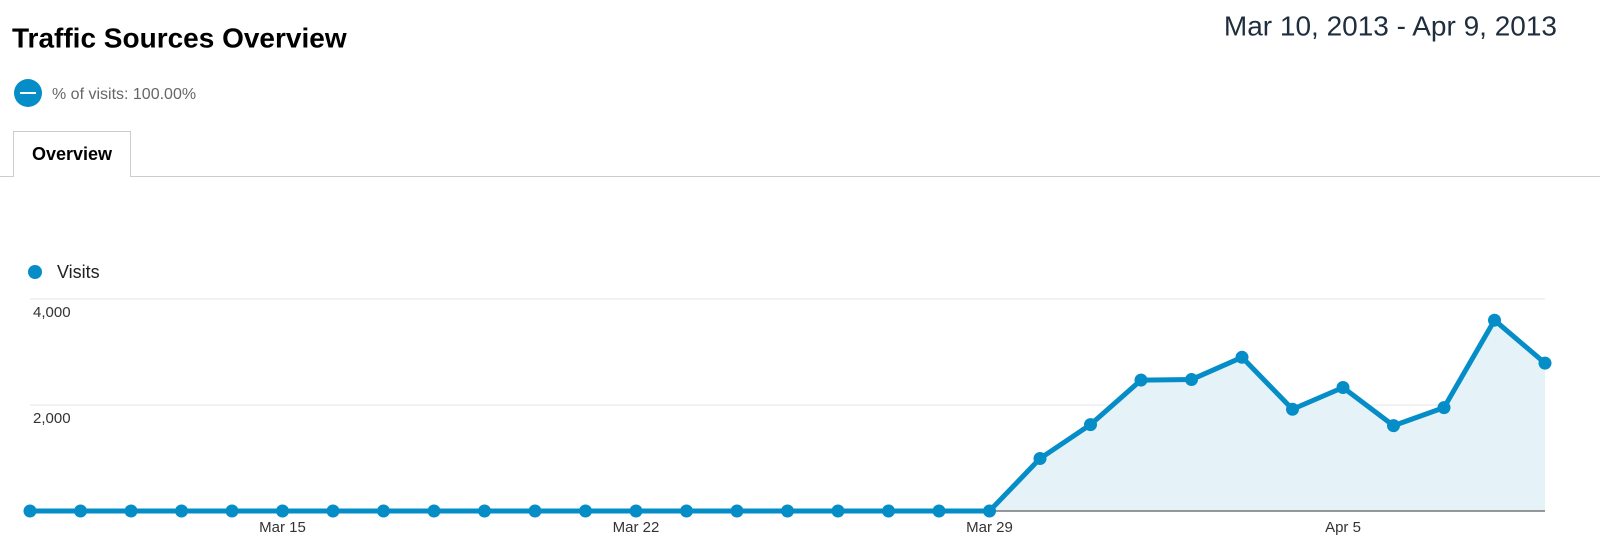 This screenshot has width=1600, height=557. What do you see at coordinates (124, 94) in the screenshot?
I see `segment-label: % of visits: 100.00%` at bounding box center [124, 94].